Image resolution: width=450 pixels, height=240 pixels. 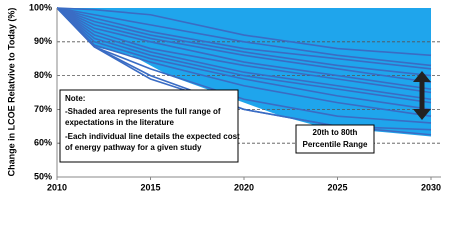 What do you see at coordinates (43, 143) in the screenshot?
I see `y-tick-label: 60%` at bounding box center [43, 143].